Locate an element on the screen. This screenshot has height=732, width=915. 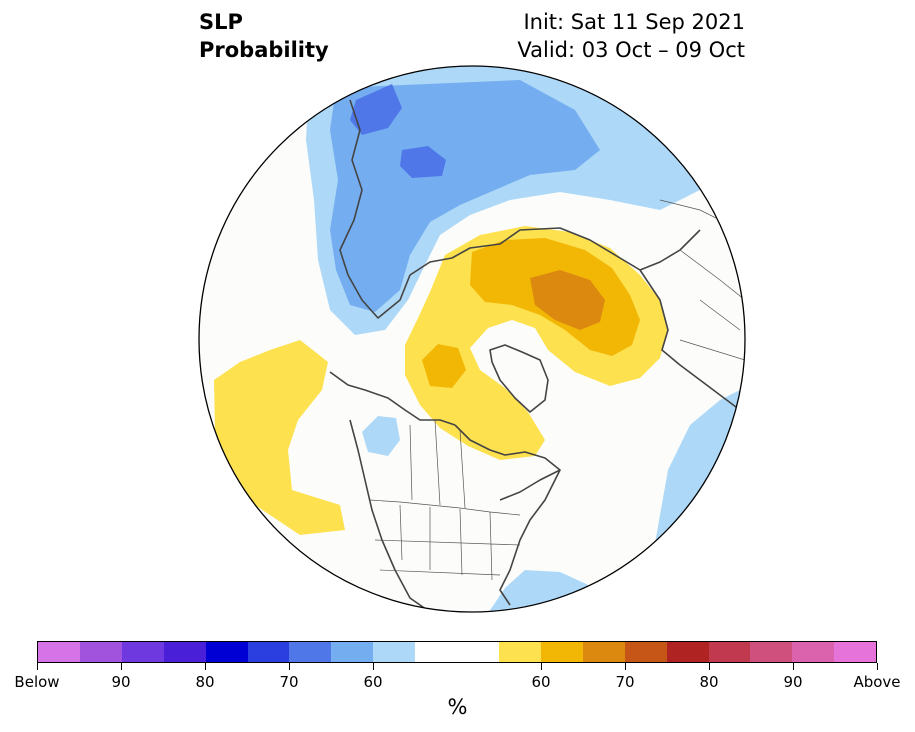
coastline-siberia is located at coordinates (555, 251).